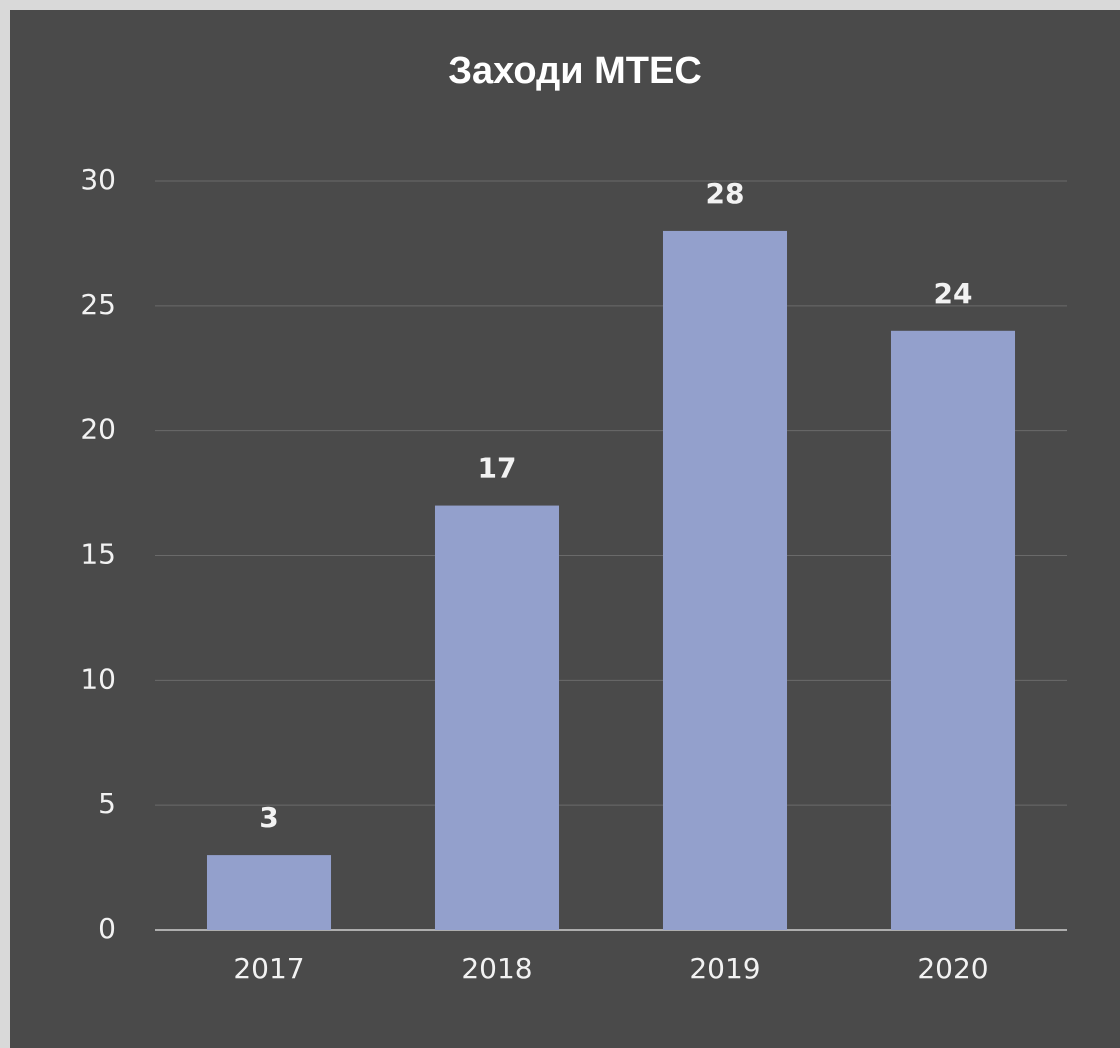 The image size is (1120, 1048). What do you see at coordinates (497, 468) in the screenshot?
I see `data-label: 17` at bounding box center [497, 468].